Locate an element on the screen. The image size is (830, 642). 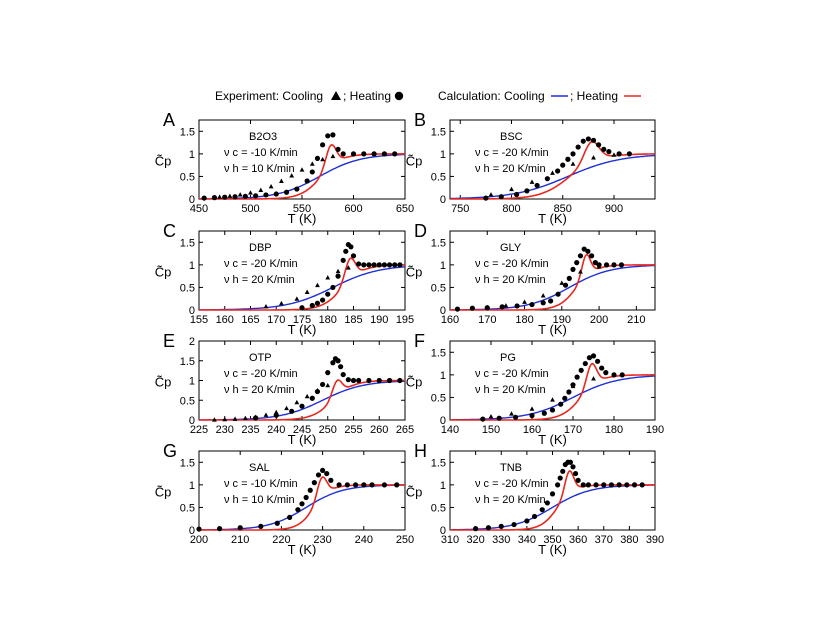
x-tick-label: 255 is located at coordinates (353, 430).